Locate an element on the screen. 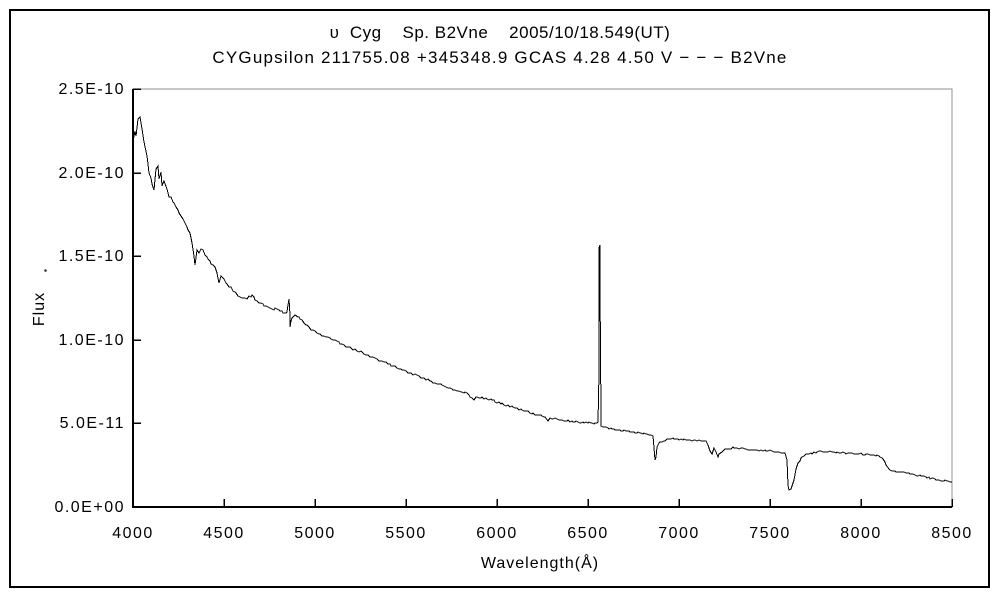 The width and height of the screenshot is (1000, 600). x-axis-title: Wavelength(Å) is located at coordinates (540, 562).